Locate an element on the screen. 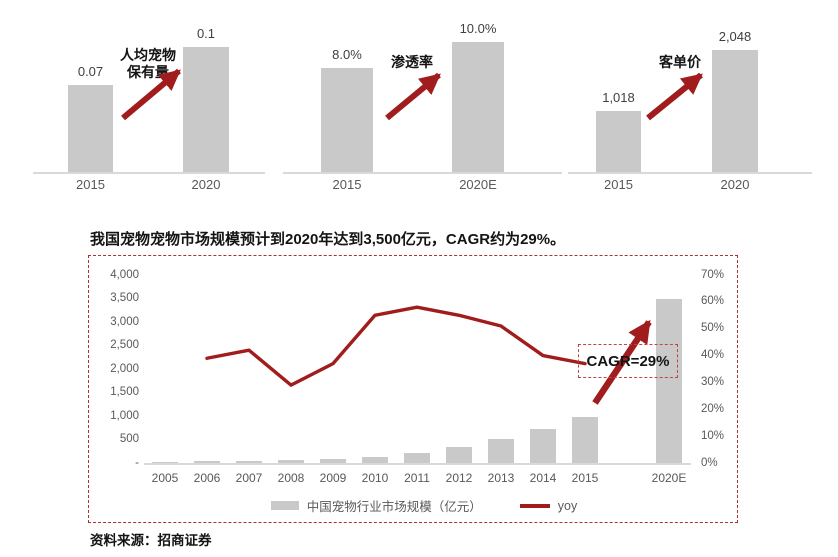 The height and width of the screenshot is (557, 838). value-label: 0.1 is located at coordinates (206, 33).